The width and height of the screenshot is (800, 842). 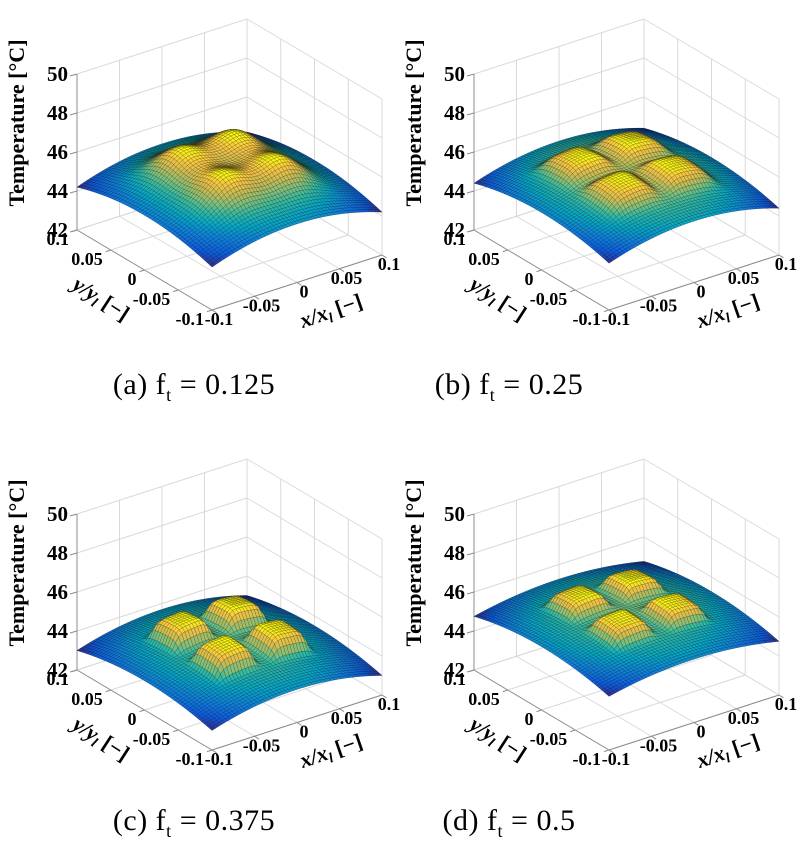 I want to click on caption-value: = 0.25, so click(x=539, y=384).